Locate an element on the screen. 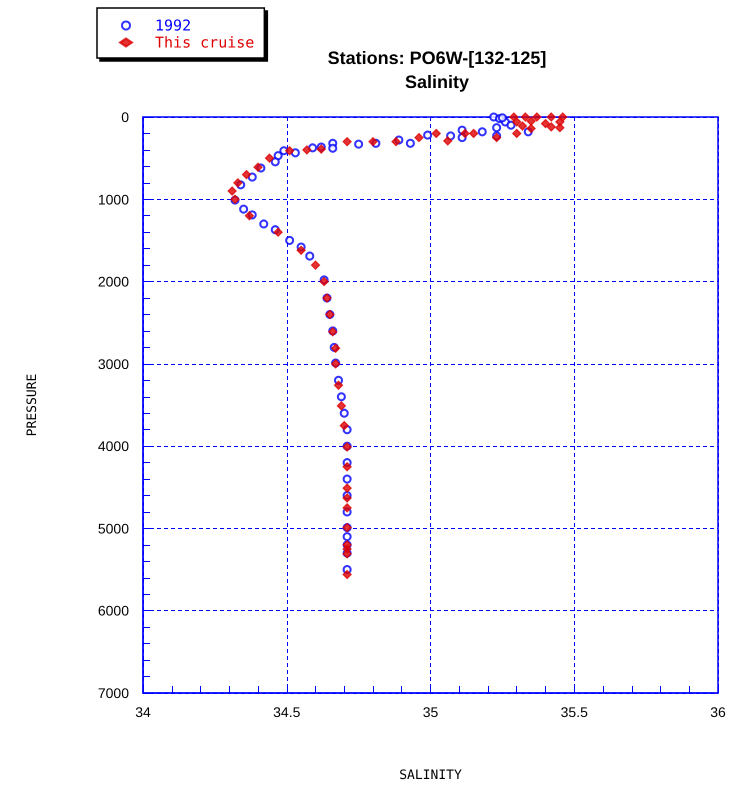 The width and height of the screenshot is (730, 795). x-tick-label: 34 is located at coordinates (143, 712).